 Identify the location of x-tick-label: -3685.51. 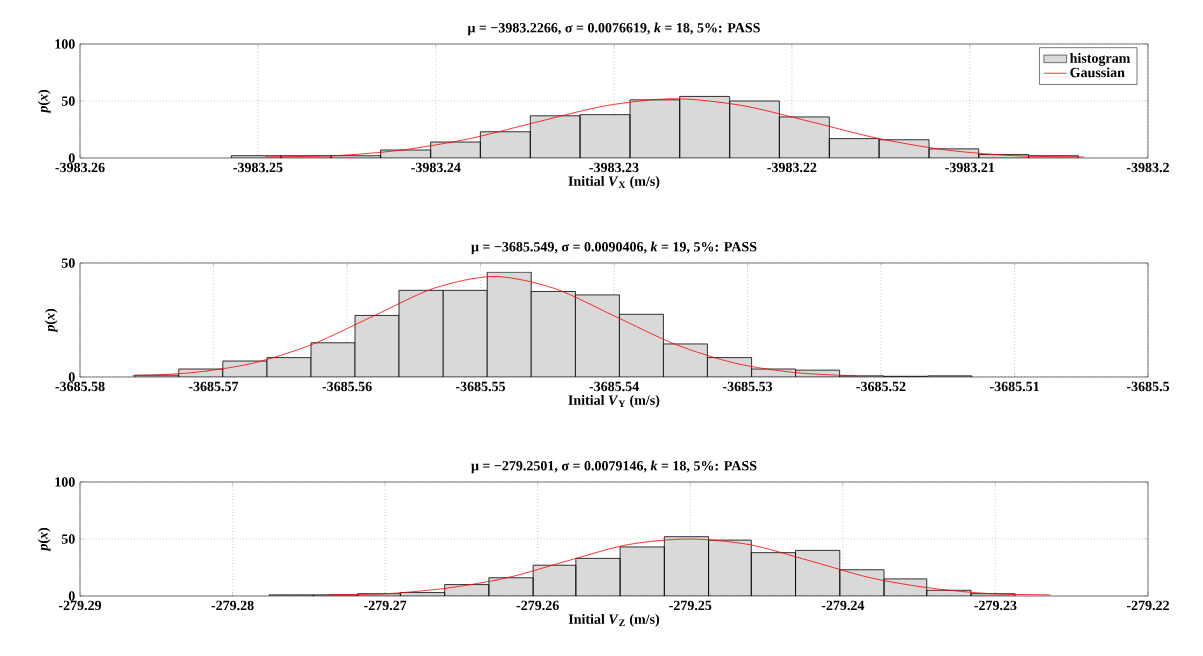
(1014, 386).